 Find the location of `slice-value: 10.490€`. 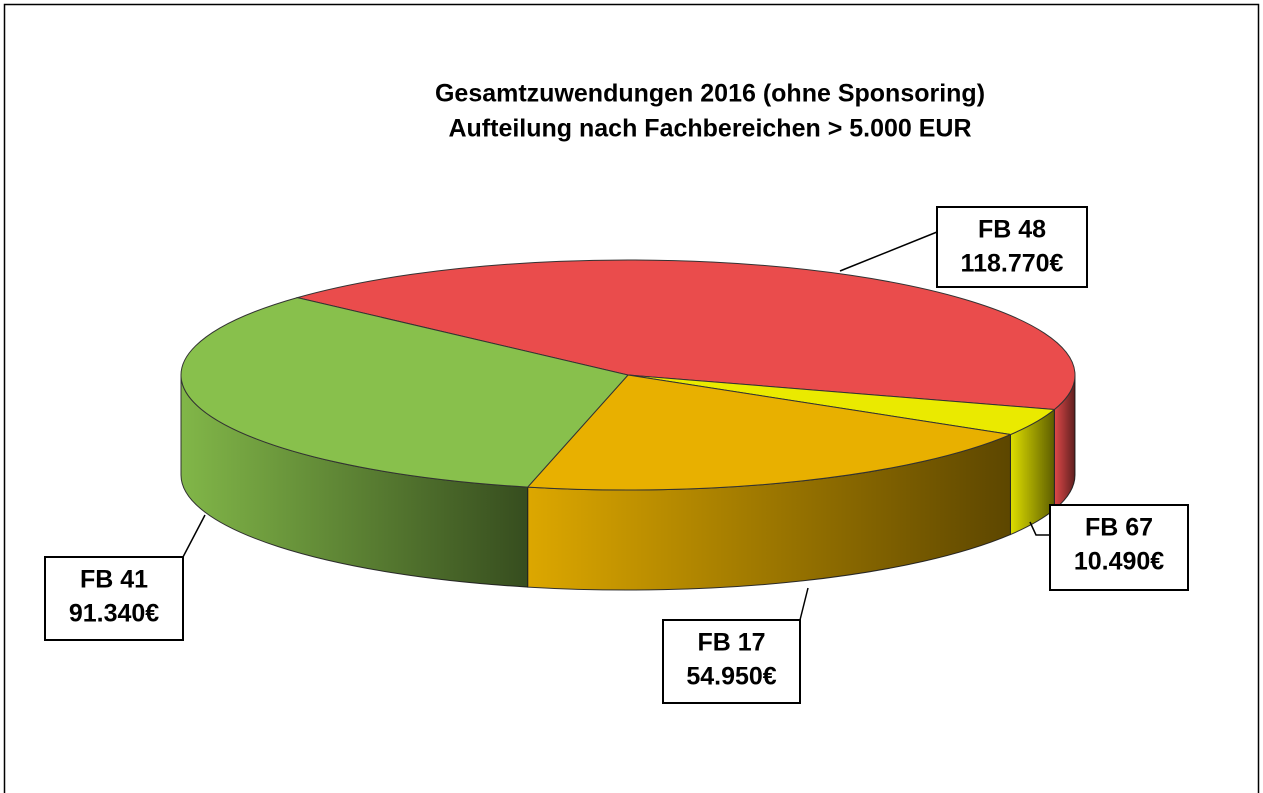

slice-value: 10.490€ is located at coordinates (1119, 562).